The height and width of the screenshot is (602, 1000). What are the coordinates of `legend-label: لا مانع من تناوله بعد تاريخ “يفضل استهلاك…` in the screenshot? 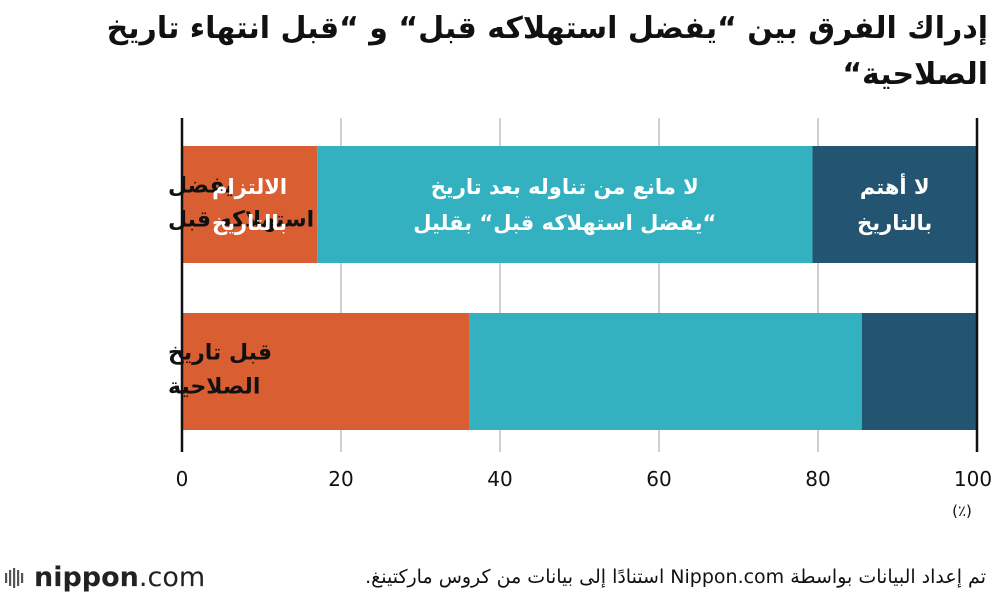 It's located at (564, 205).